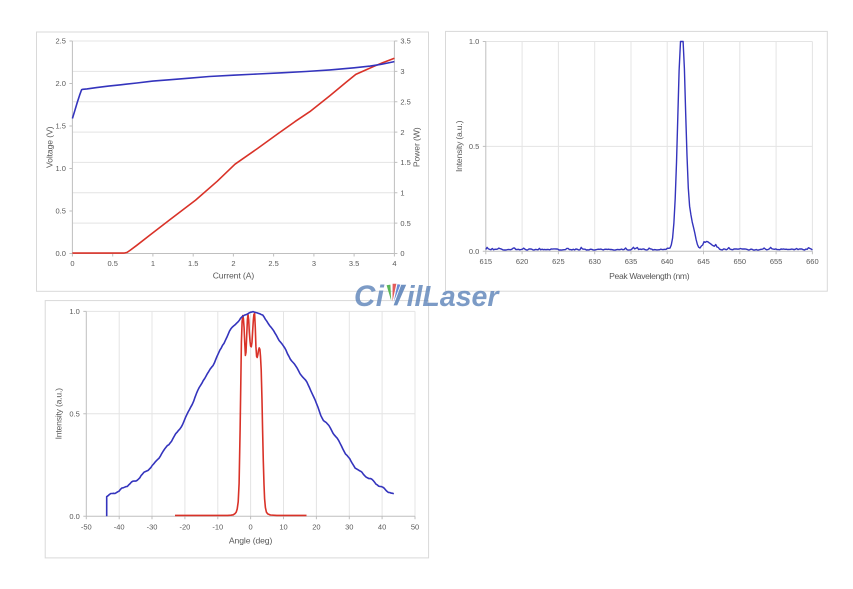 This screenshot has width=853, height=589. I want to click on svg-text: -10, so click(217, 527).